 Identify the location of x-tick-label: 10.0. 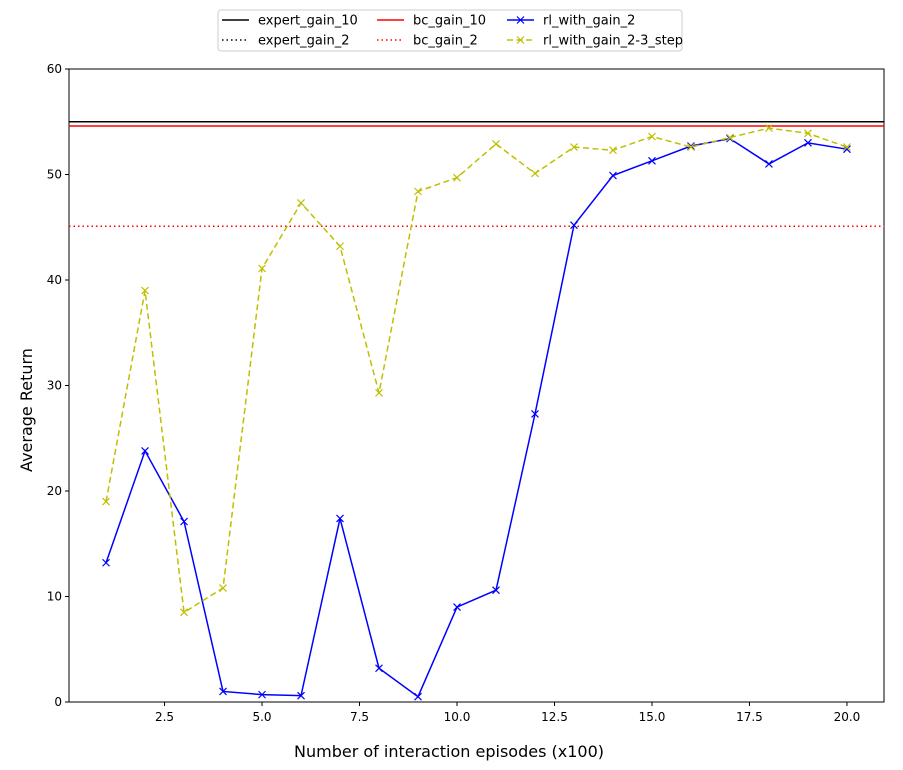
(457, 717).